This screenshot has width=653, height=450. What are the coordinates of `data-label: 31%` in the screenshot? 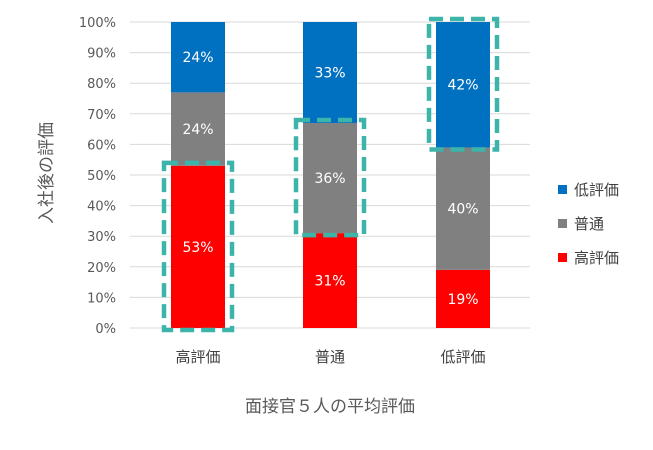 It's located at (329, 282).